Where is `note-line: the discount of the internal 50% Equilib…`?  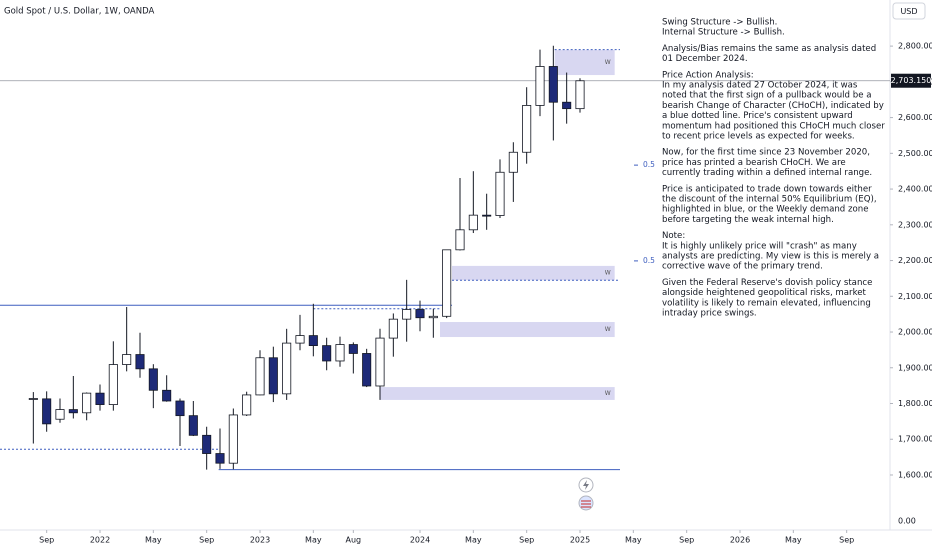 note-line: the discount of the internal 50% Equilib… is located at coordinates (769, 200).